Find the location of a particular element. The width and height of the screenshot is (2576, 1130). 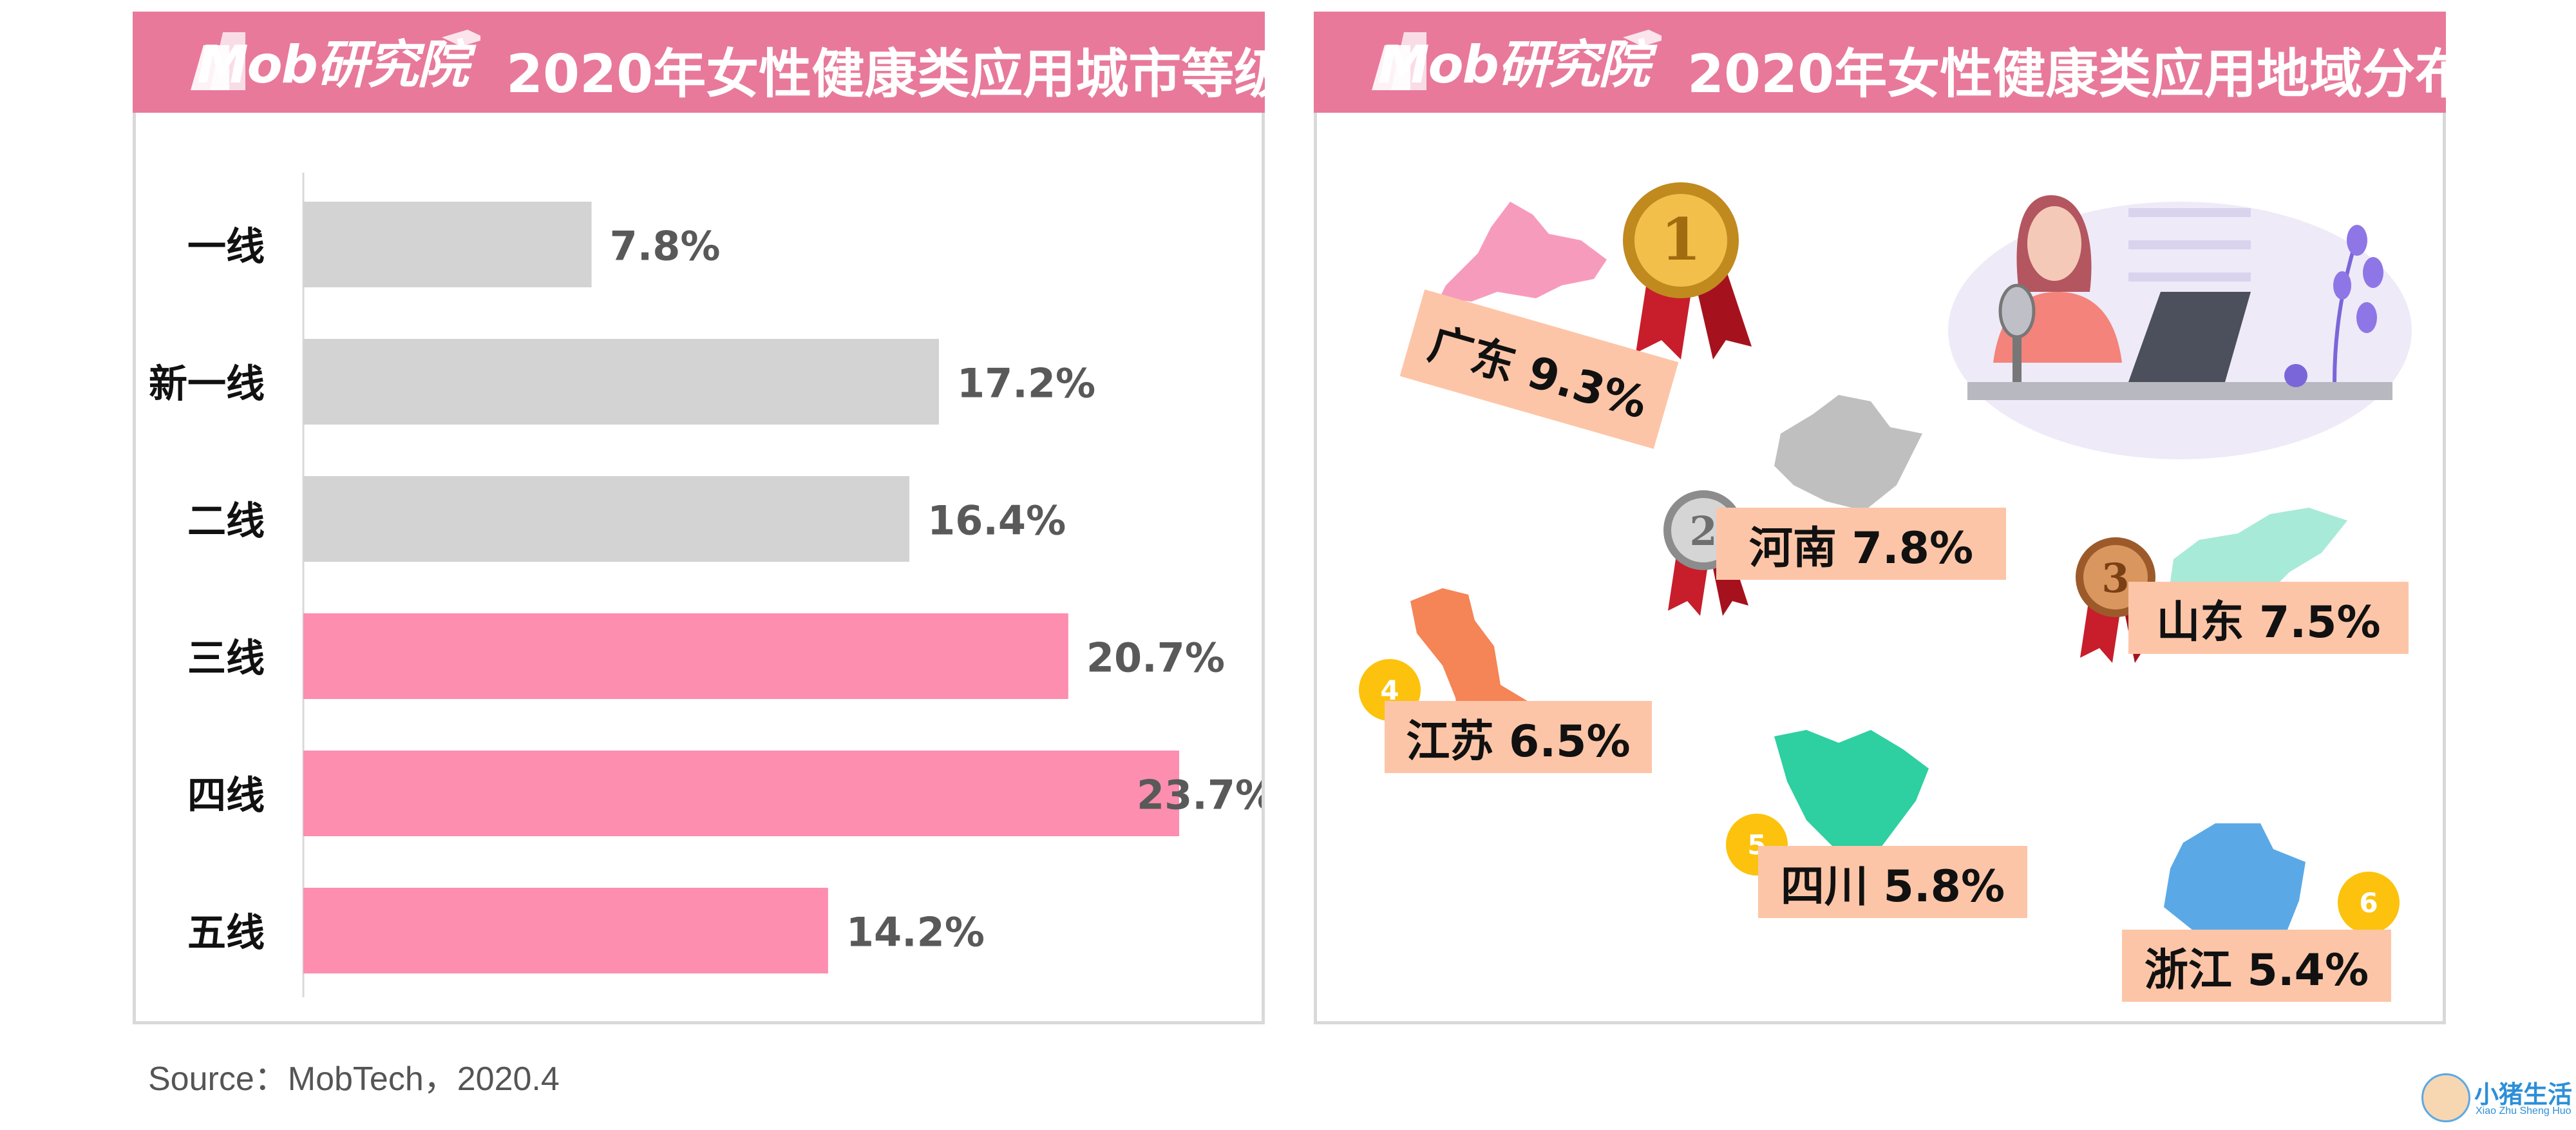

guangdong-map-icon is located at coordinates (1523, 252).